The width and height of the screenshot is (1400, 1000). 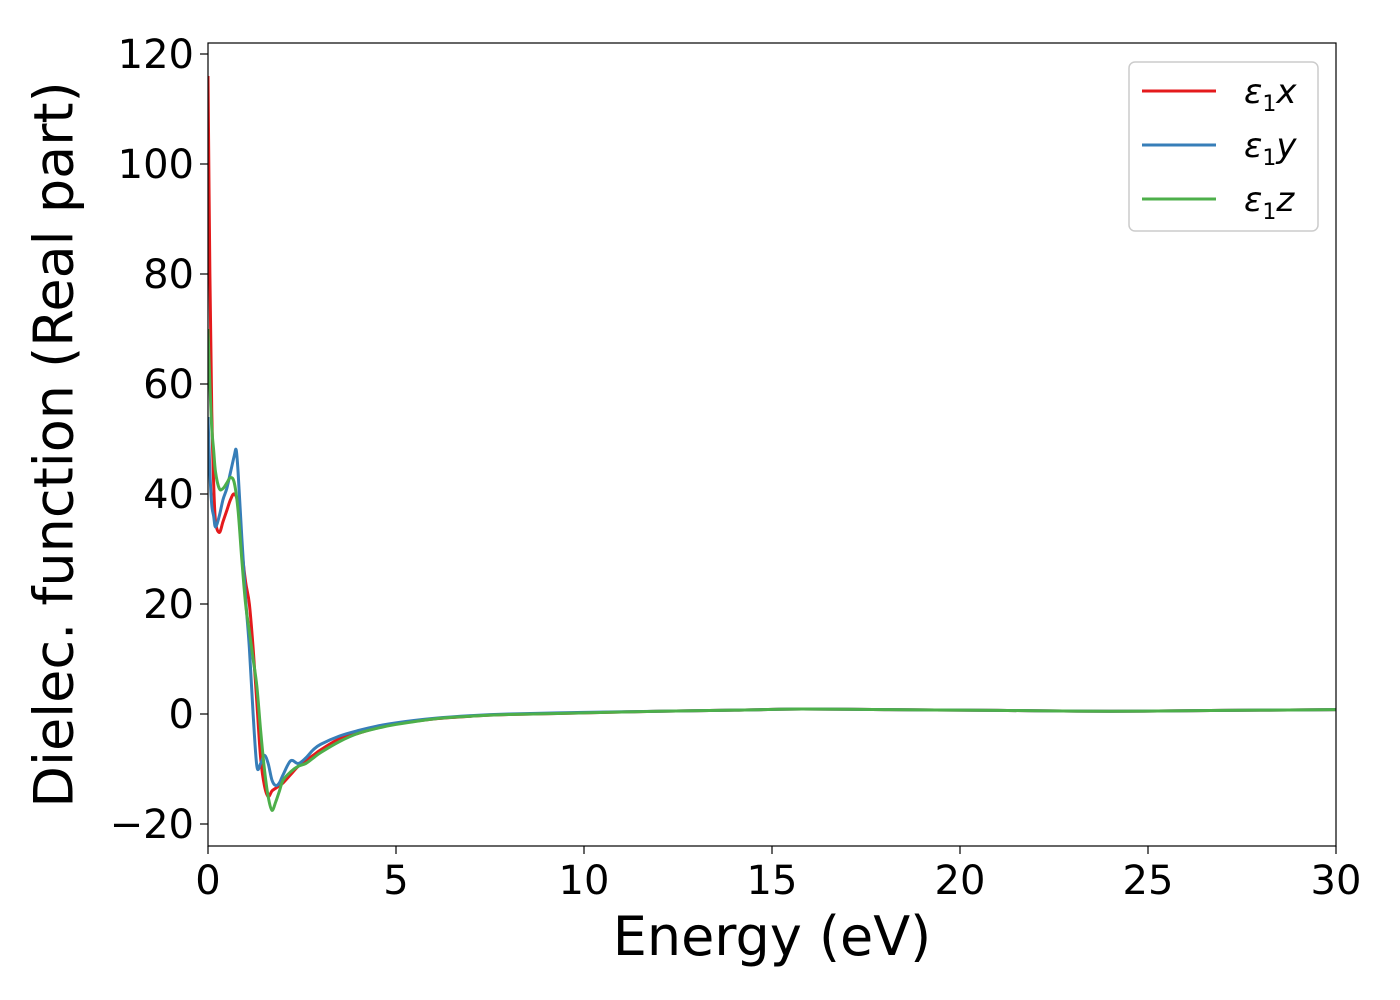 I want to click on y-tick-label: −20, so click(x=152, y=825).